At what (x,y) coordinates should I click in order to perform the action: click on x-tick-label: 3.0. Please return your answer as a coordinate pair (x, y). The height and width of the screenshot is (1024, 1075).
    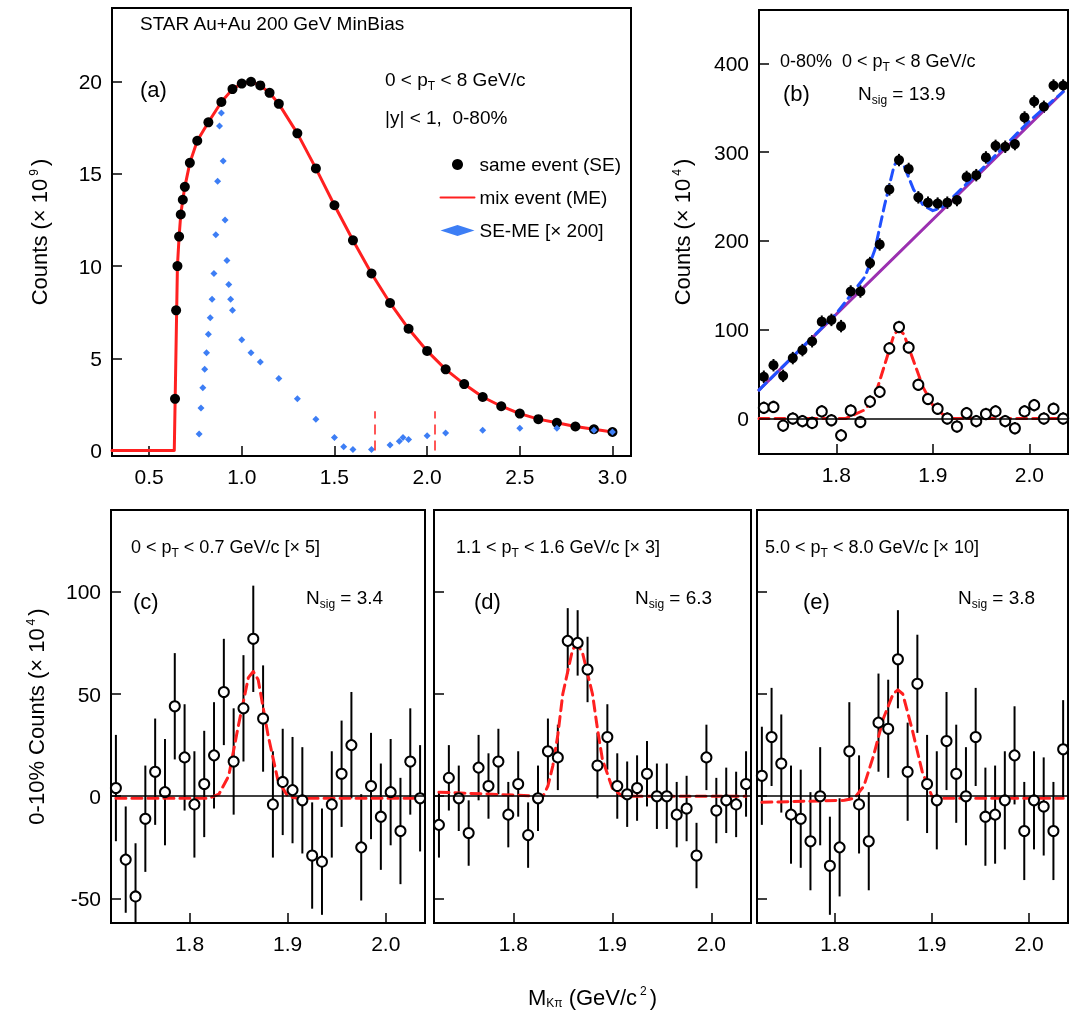
    Looking at the image, I should click on (612, 476).